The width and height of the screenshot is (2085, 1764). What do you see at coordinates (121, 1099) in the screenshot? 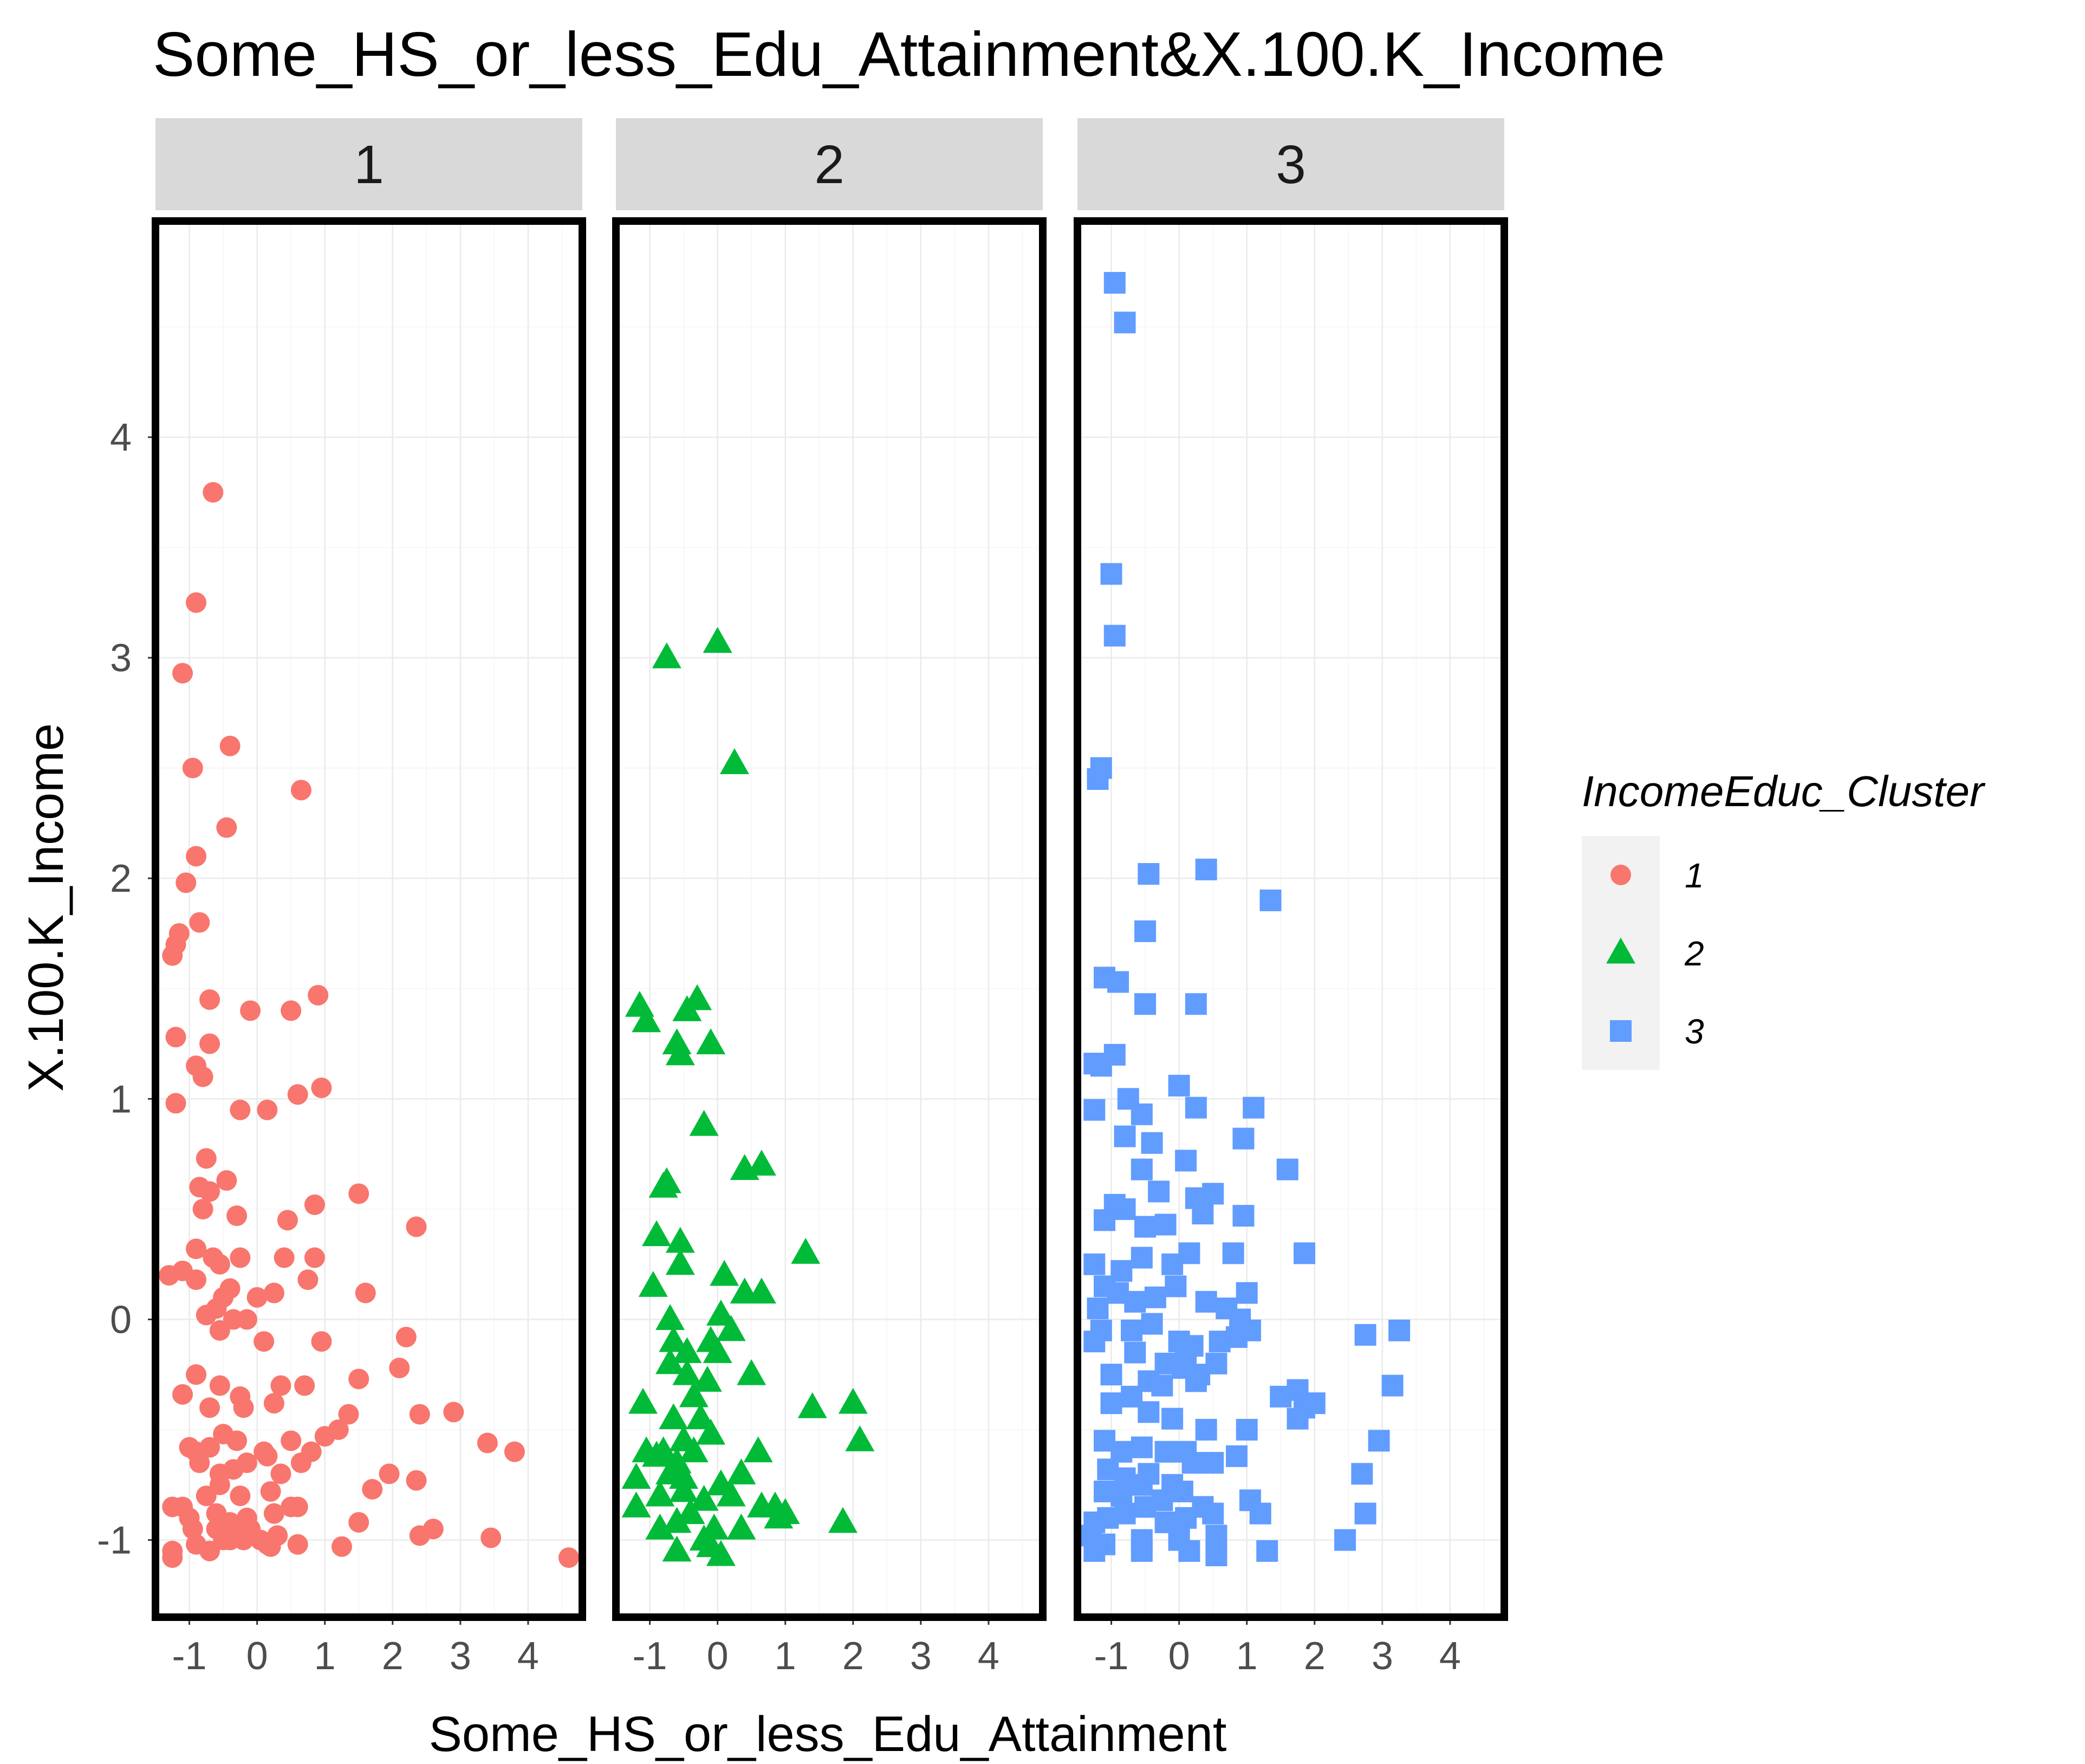
I see `y-tick-label: 1` at bounding box center [121, 1099].